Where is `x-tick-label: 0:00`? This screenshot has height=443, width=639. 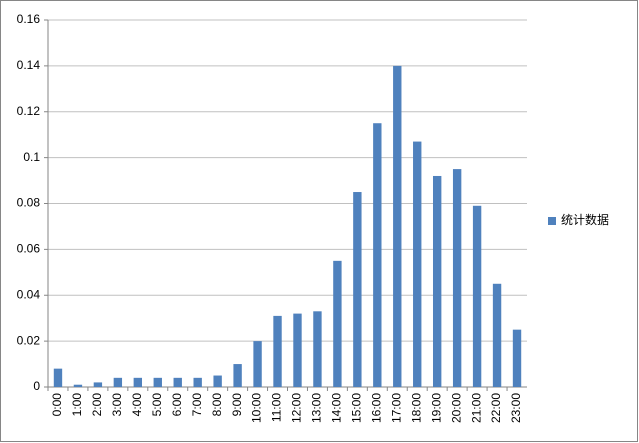
x-tick-label: 0:00 is located at coordinates (57, 405).